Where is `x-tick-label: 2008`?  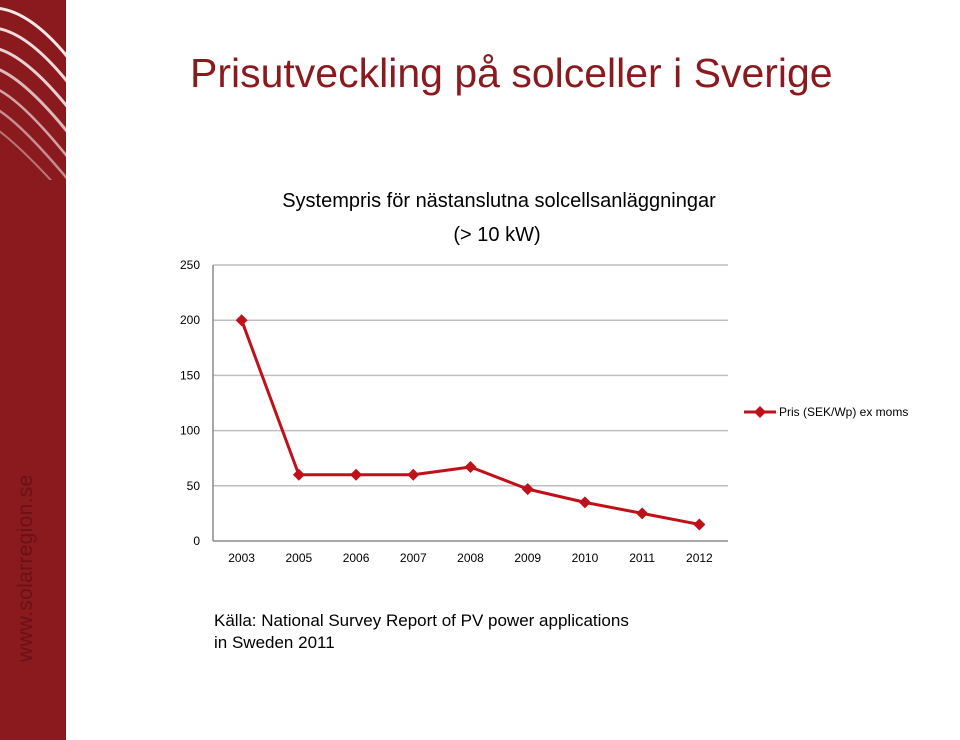 x-tick-label: 2008 is located at coordinates (470, 558).